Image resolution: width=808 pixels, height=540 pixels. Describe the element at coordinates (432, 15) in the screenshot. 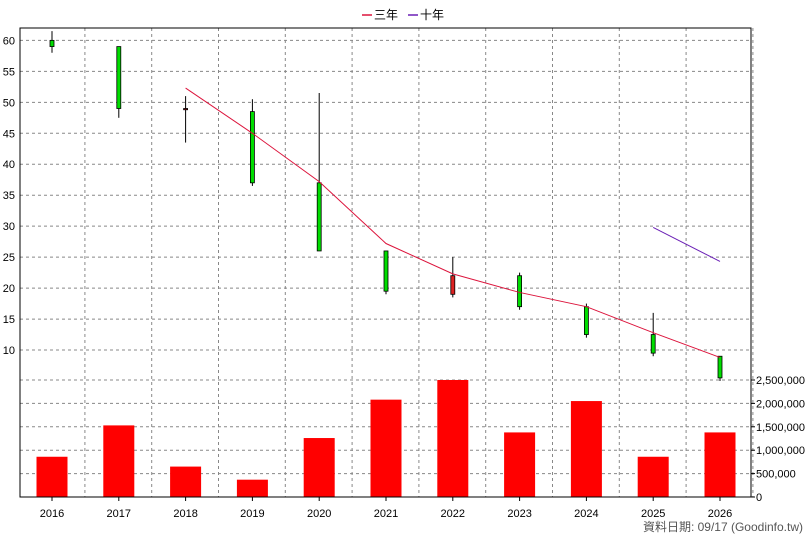

I see `legend-label: 十年` at that location.